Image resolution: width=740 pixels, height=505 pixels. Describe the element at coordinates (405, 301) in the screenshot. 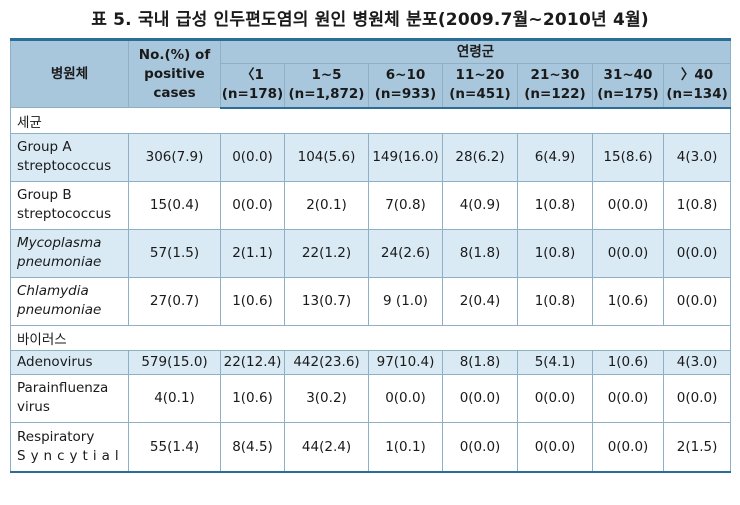

I see `cell: 9 (1.0)` at that location.